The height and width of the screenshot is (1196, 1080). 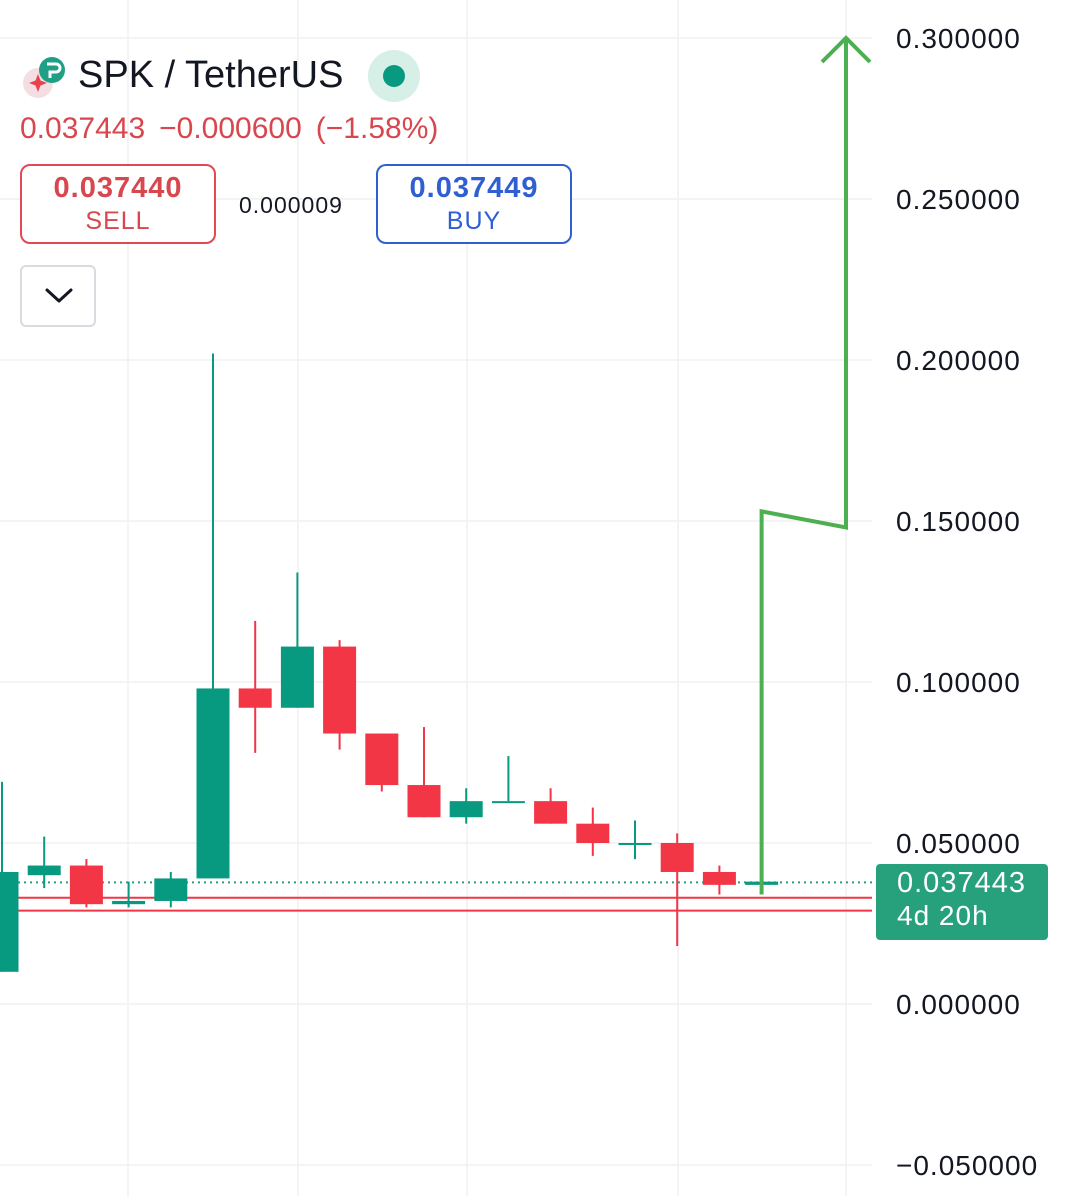 I want to click on buy-button: 0.037449 BUY, so click(x=474, y=204).